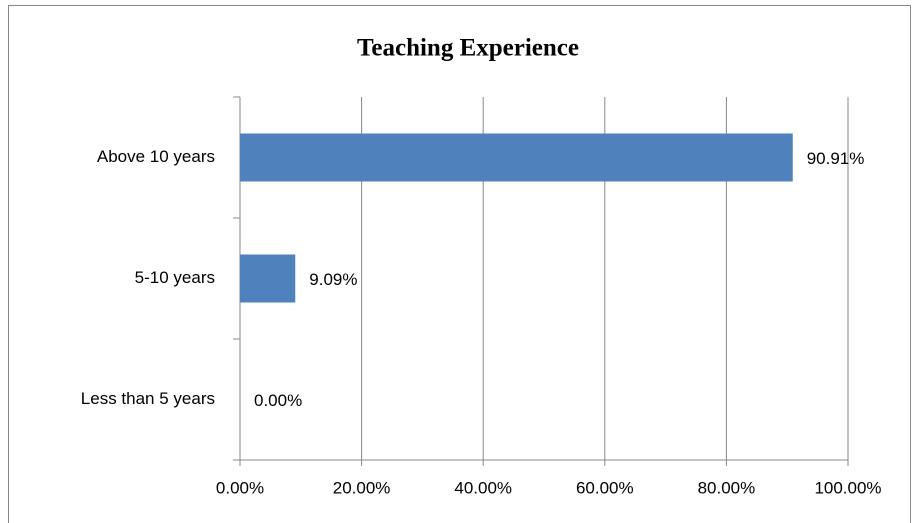 Image resolution: width=914 pixels, height=523 pixels. What do you see at coordinates (727, 487) in the screenshot?
I see `x-tick-label: 80.00%` at bounding box center [727, 487].